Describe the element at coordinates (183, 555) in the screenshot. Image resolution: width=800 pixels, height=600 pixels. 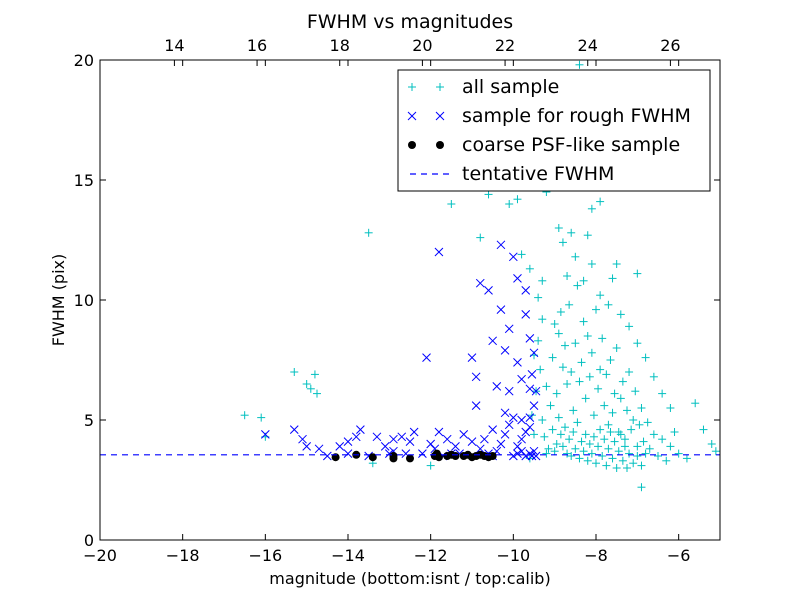
I see `x-tick-label: −18` at that location.